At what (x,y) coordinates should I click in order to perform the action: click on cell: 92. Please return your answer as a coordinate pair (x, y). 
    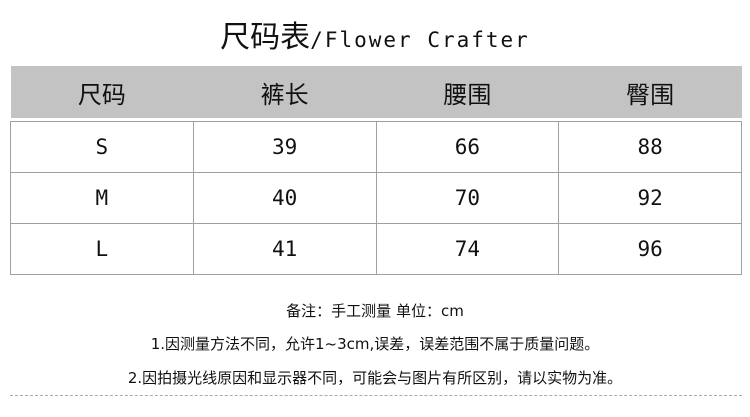
    Looking at the image, I should click on (650, 198).